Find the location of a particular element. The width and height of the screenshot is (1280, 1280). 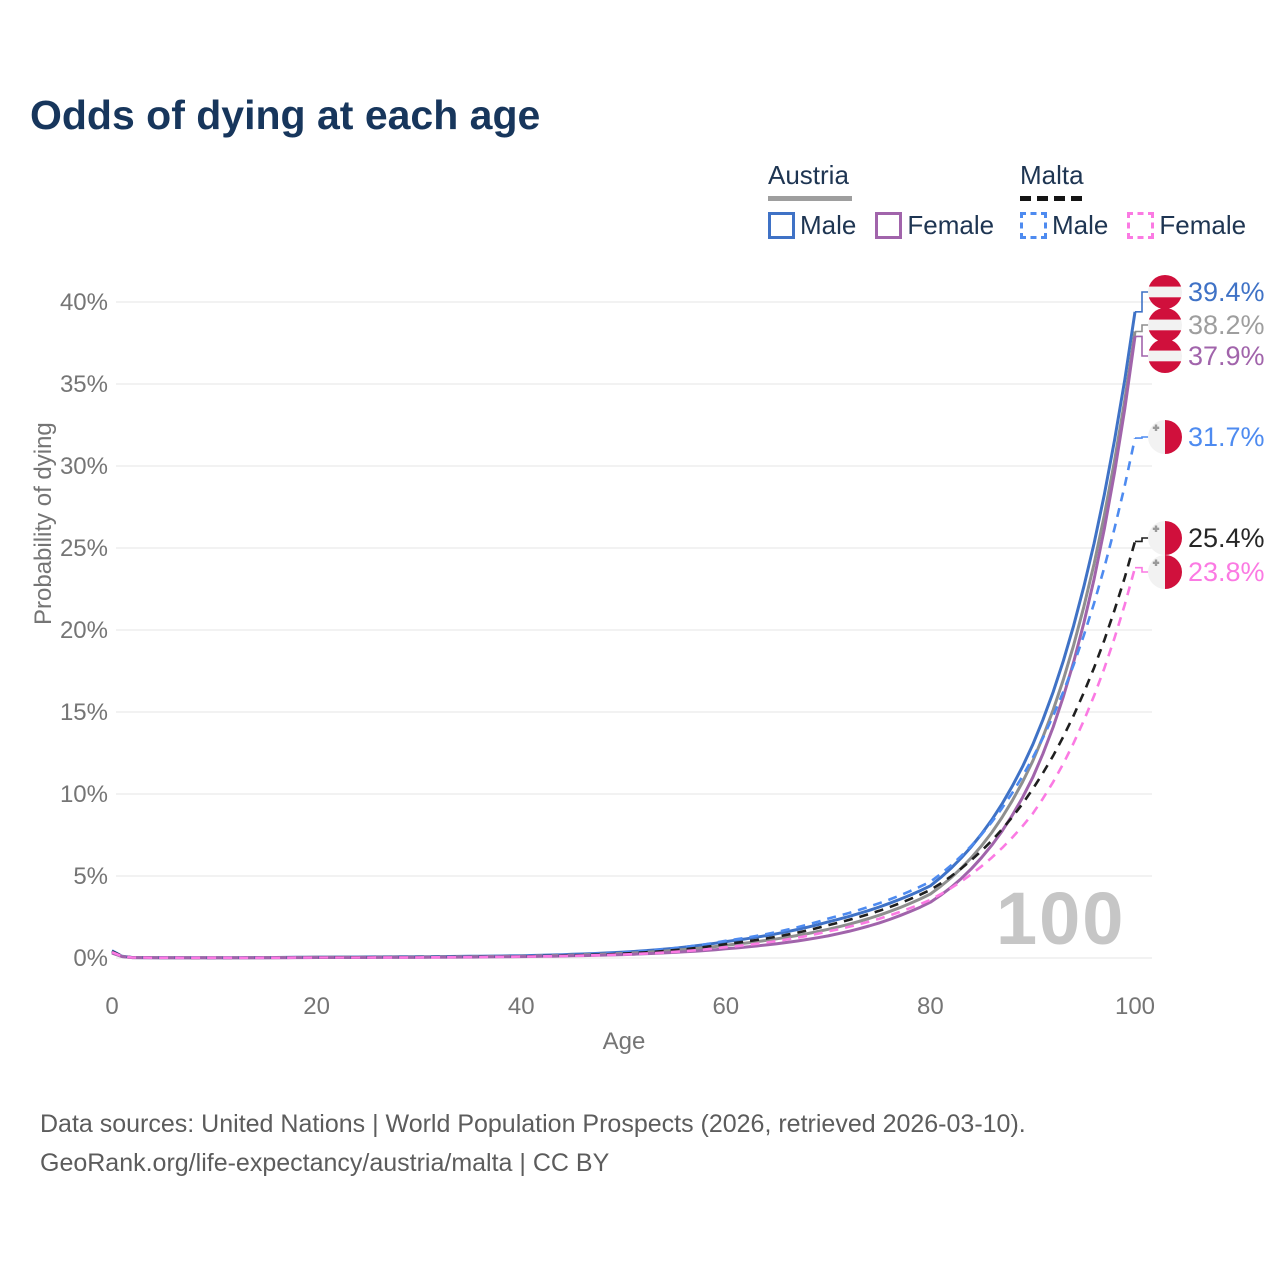

end-label-malta-female: 23.8% is located at coordinates (1206, 572).